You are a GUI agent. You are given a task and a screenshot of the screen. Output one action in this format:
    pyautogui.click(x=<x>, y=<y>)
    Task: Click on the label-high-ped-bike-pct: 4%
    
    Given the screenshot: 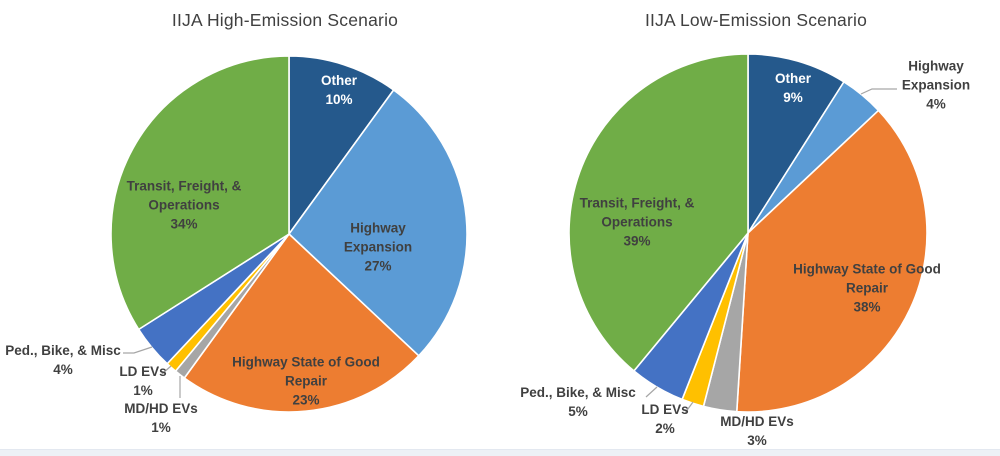 What is the action you would take?
    pyautogui.click(x=63, y=369)
    